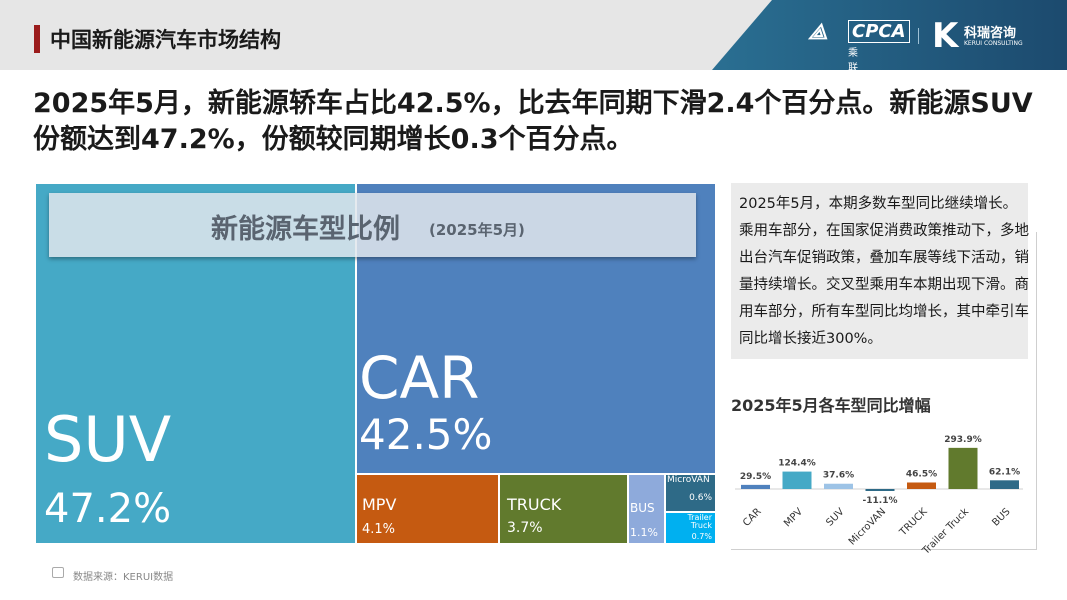  I want to click on treemap-tile-truck: TRUCK 3.7%, so click(563, 509).